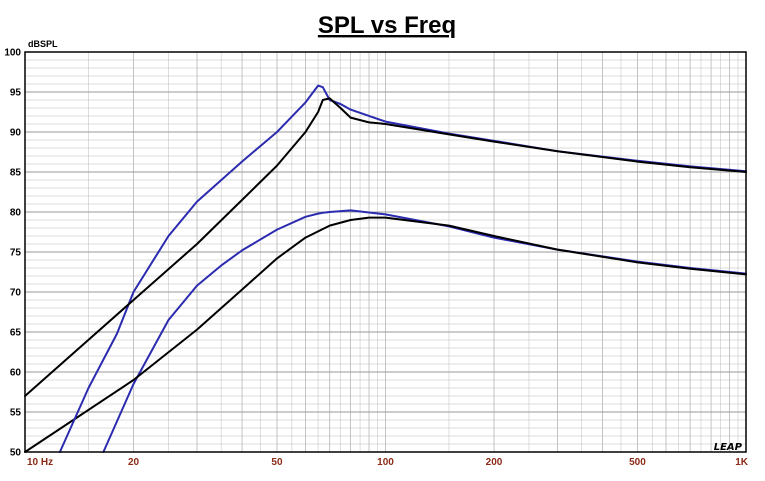 This screenshot has height=481, width=765. I want to click on x-tick-label: 50, so click(277, 462).